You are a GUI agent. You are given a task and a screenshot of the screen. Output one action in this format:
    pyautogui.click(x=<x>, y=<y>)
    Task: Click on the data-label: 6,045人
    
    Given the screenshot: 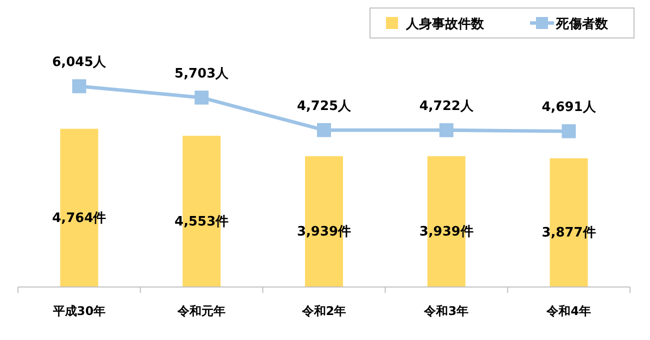 What is the action you would take?
    pyautogui.click(x=80, y=62)
    